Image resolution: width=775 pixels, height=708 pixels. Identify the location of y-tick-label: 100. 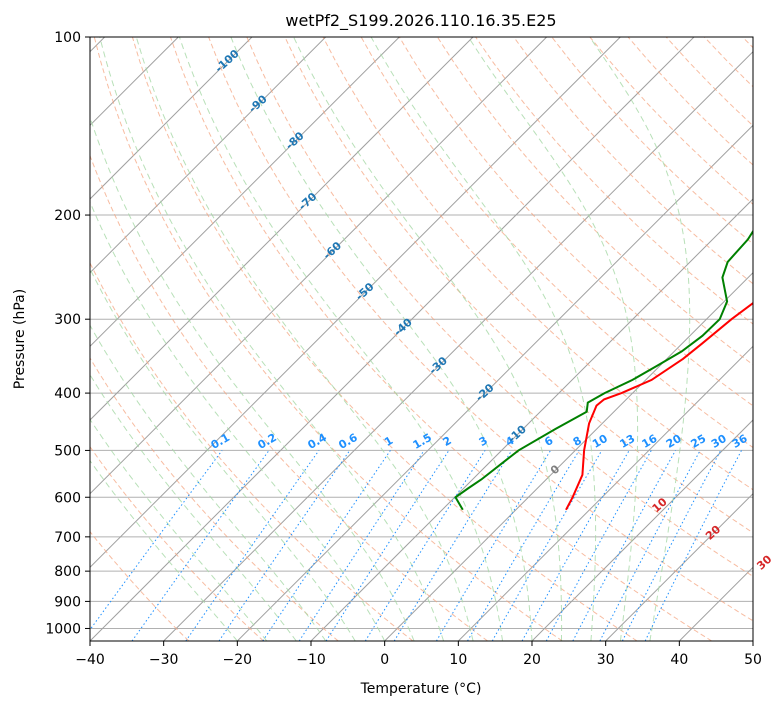
(67, 38).